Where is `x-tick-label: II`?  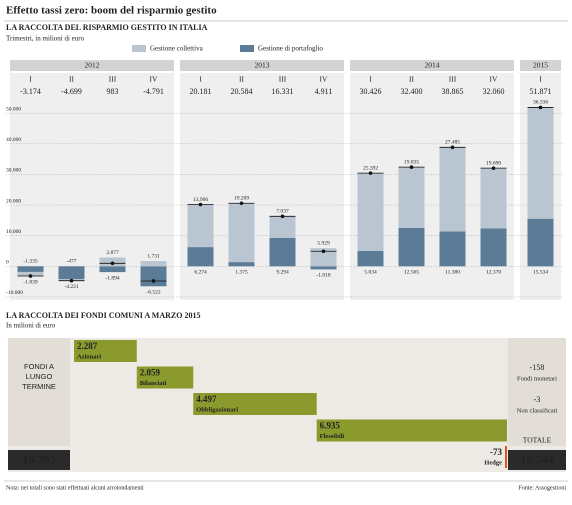 x-tick-label: II is located at coordinates (411, 79).